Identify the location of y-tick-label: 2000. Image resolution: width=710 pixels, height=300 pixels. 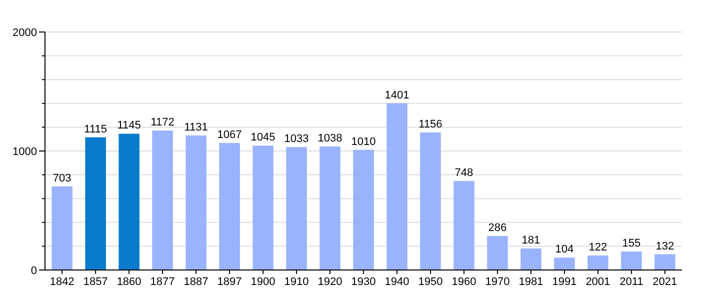
(24, 33).